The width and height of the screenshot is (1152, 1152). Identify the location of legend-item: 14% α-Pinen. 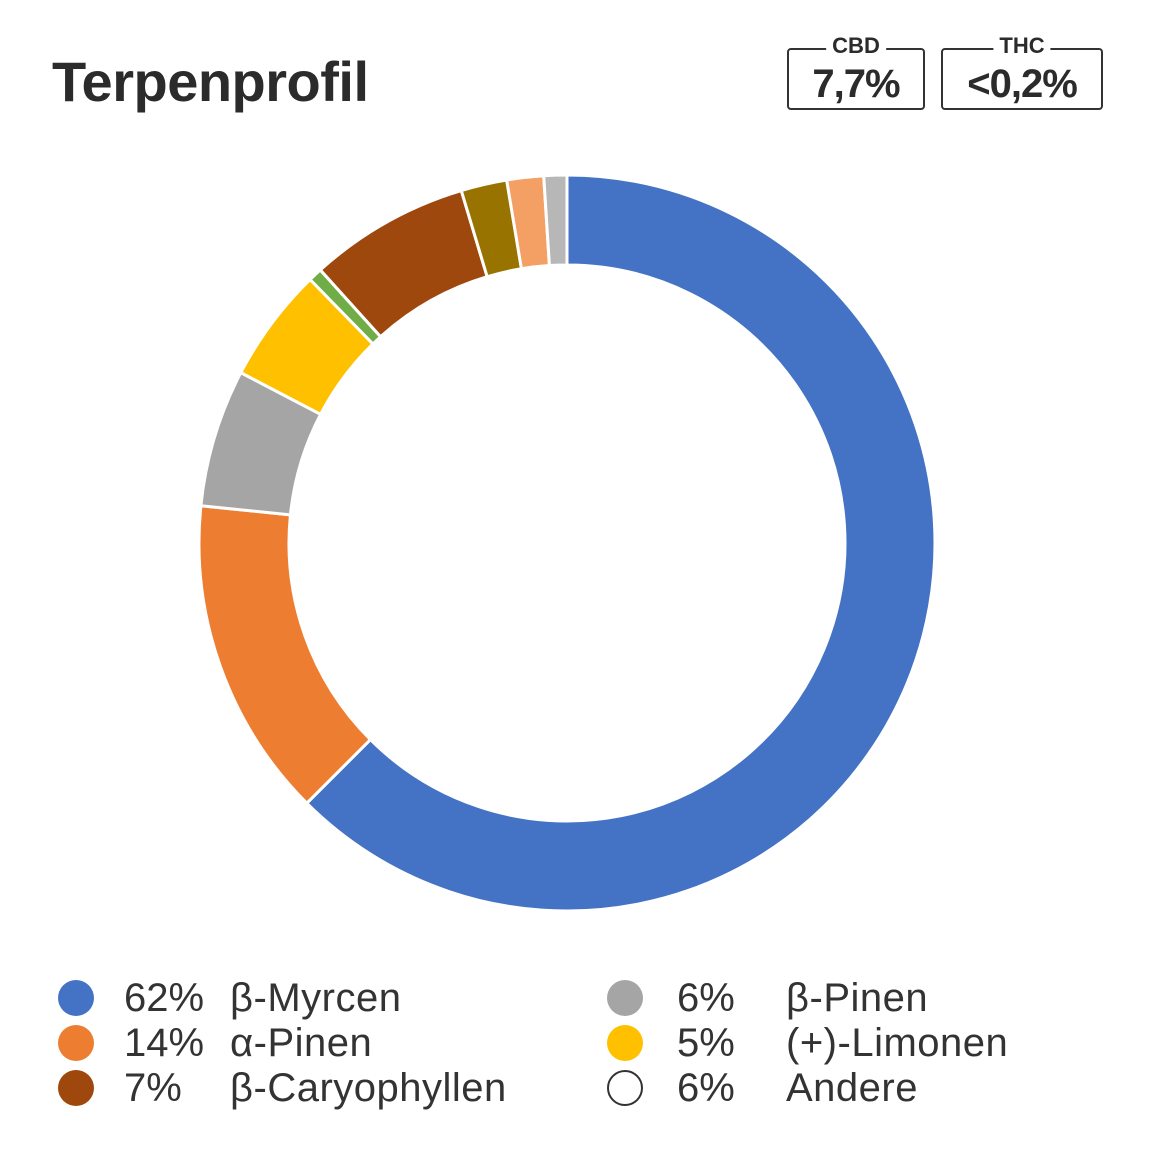
(308, 1042).